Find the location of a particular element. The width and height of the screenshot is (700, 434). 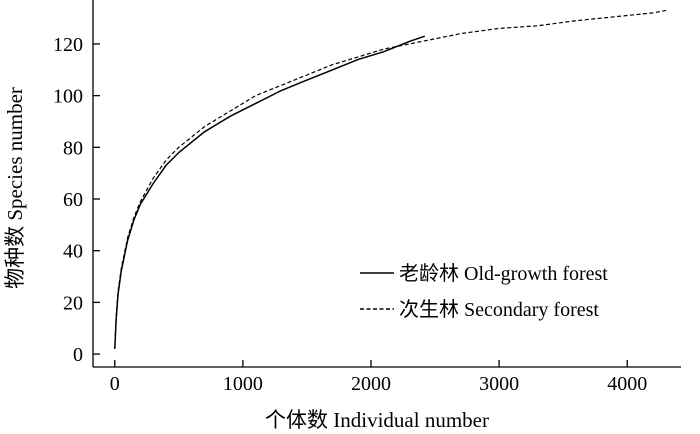

x-tick-label: 0 is located at coordinates (115, 384).